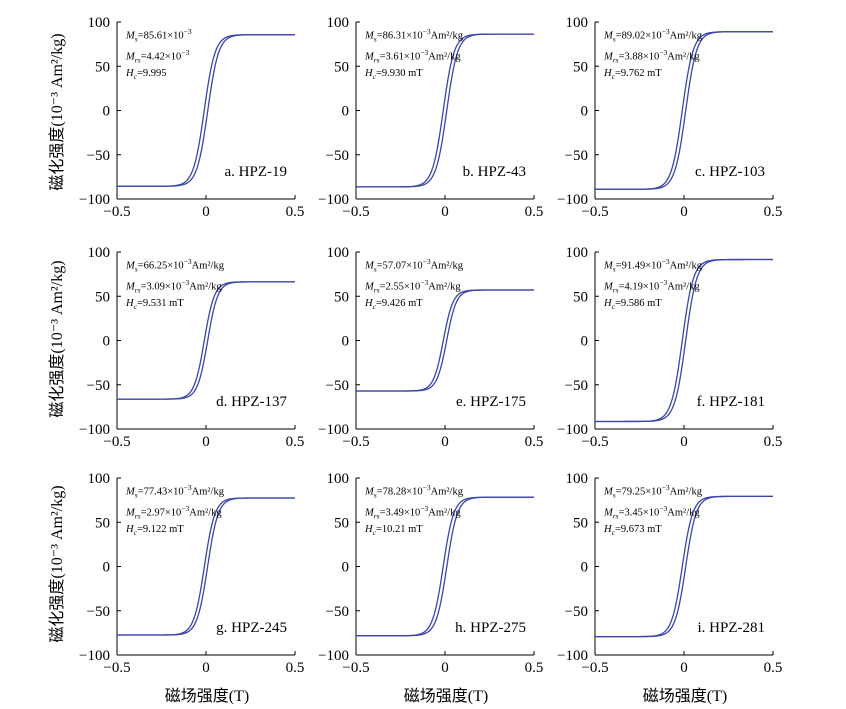  What do you see at coordinates (534, 668) in the screenshot?
I see `panel-8-x-tick-label: 0.5` at bounding box center [534, 668].